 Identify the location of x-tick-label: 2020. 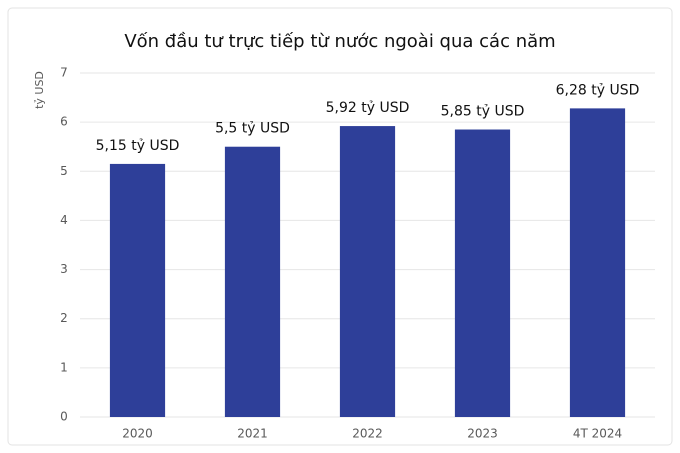
(137, 434).